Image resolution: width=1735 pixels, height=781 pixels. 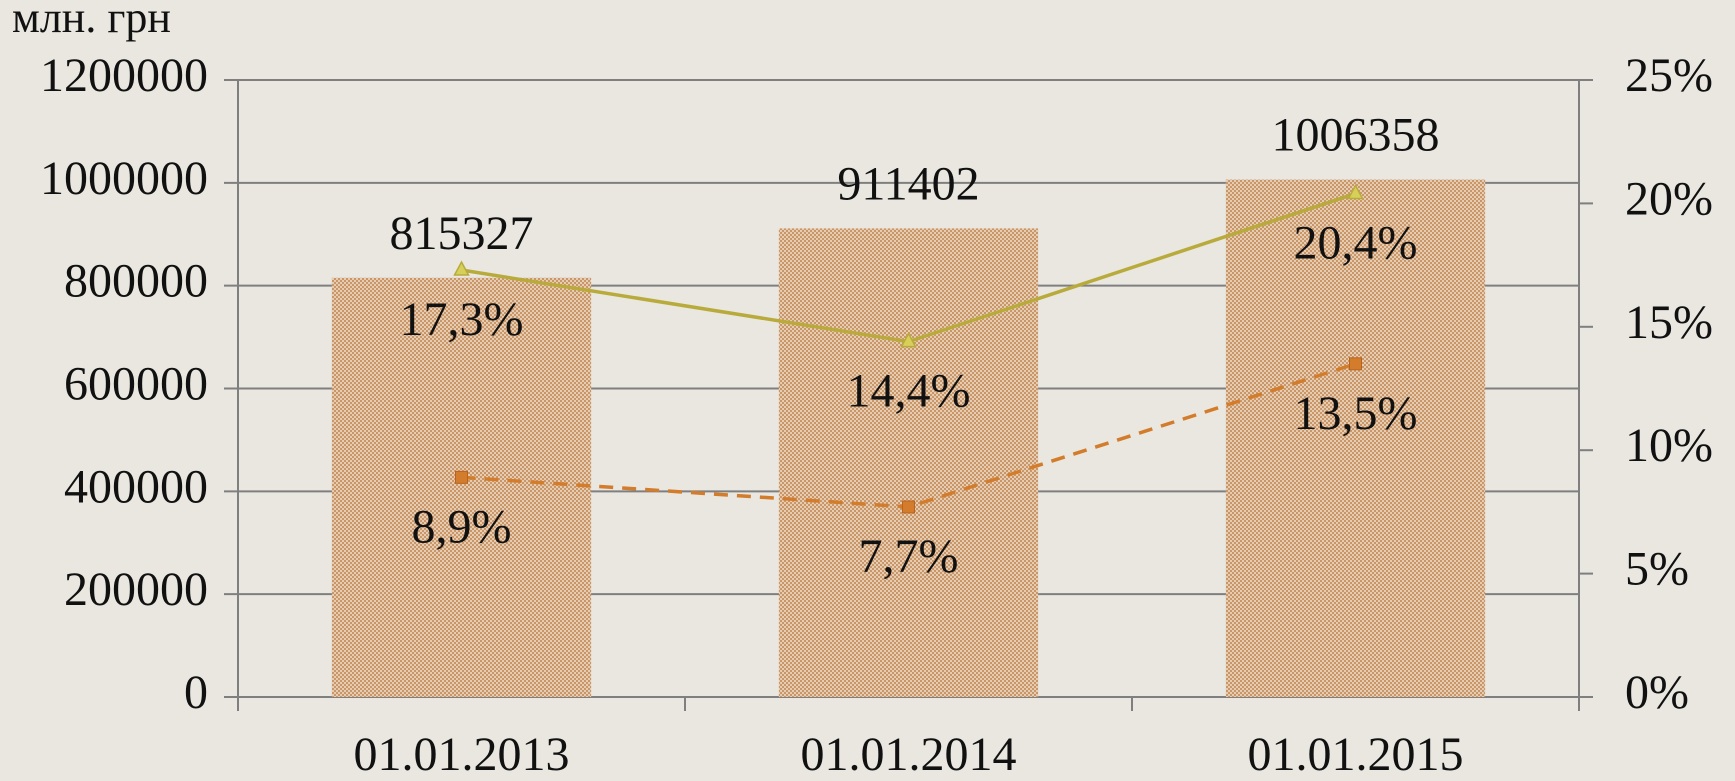 I want to click on line-value-label: 14,4%, so click(x=909, y=391).